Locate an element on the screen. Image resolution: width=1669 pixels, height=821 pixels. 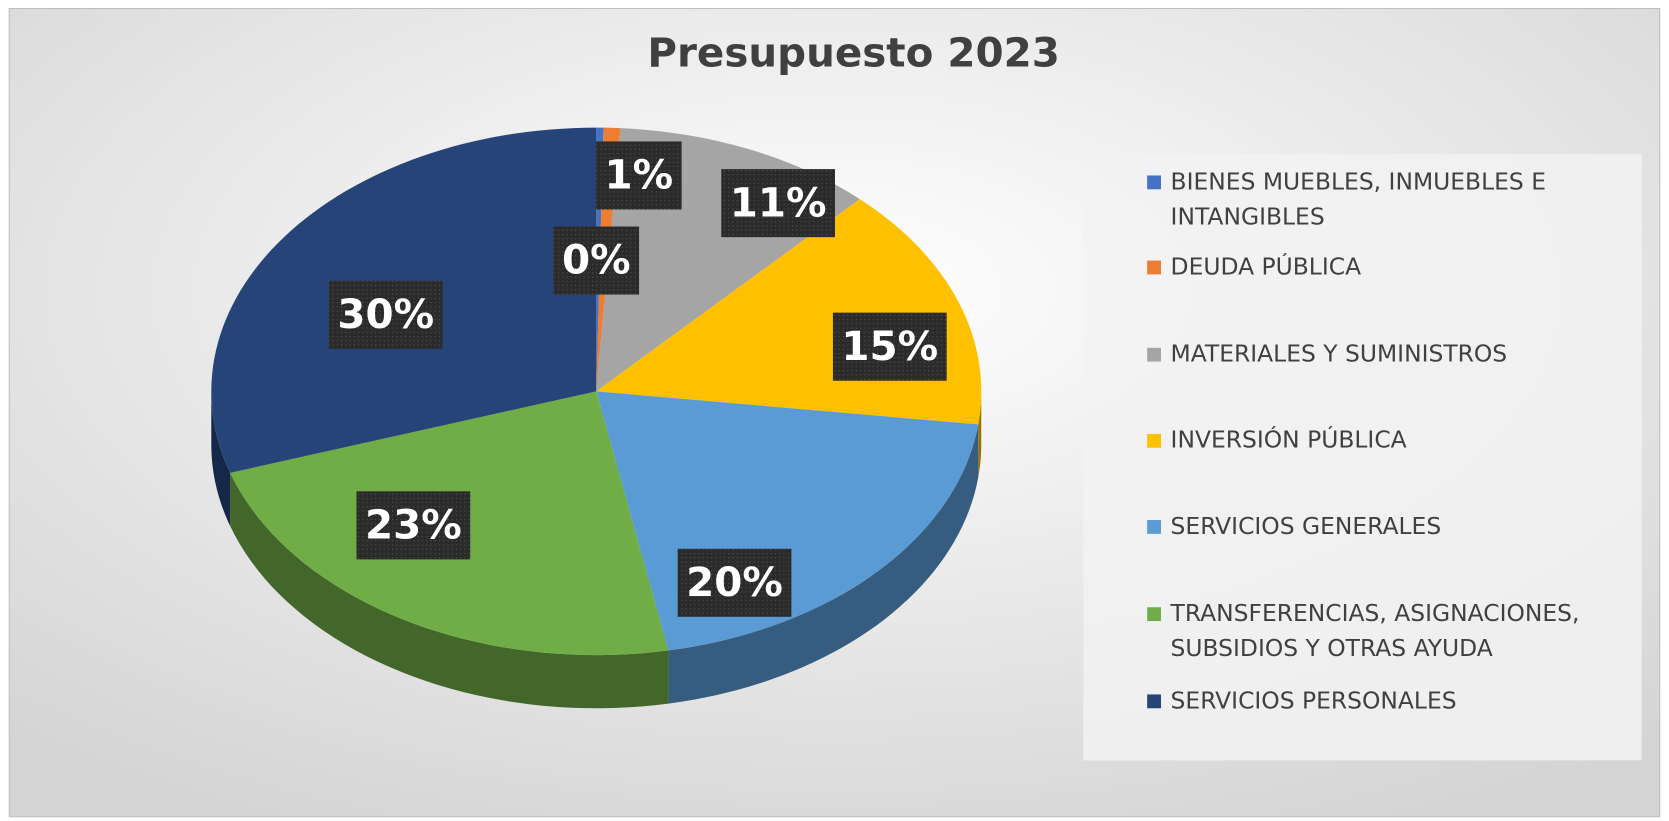
data-label: 30% is located at coordinates (385, 314).